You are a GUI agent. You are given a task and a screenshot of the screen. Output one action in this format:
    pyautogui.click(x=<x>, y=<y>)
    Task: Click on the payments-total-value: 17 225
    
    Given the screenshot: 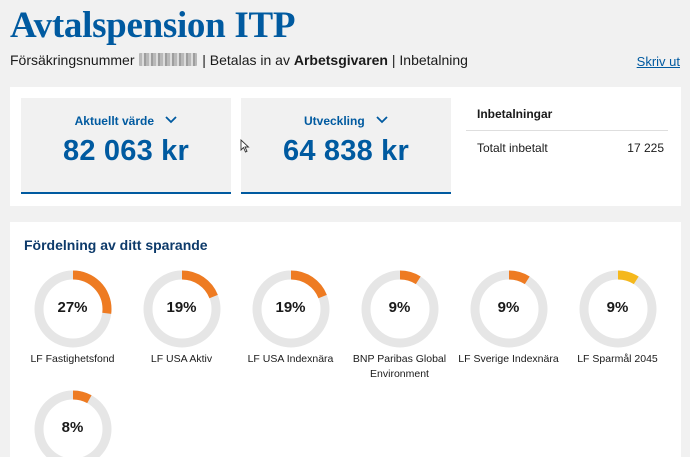 What is the action you would take?
    pyautogui.click(x=645, y=148)
    